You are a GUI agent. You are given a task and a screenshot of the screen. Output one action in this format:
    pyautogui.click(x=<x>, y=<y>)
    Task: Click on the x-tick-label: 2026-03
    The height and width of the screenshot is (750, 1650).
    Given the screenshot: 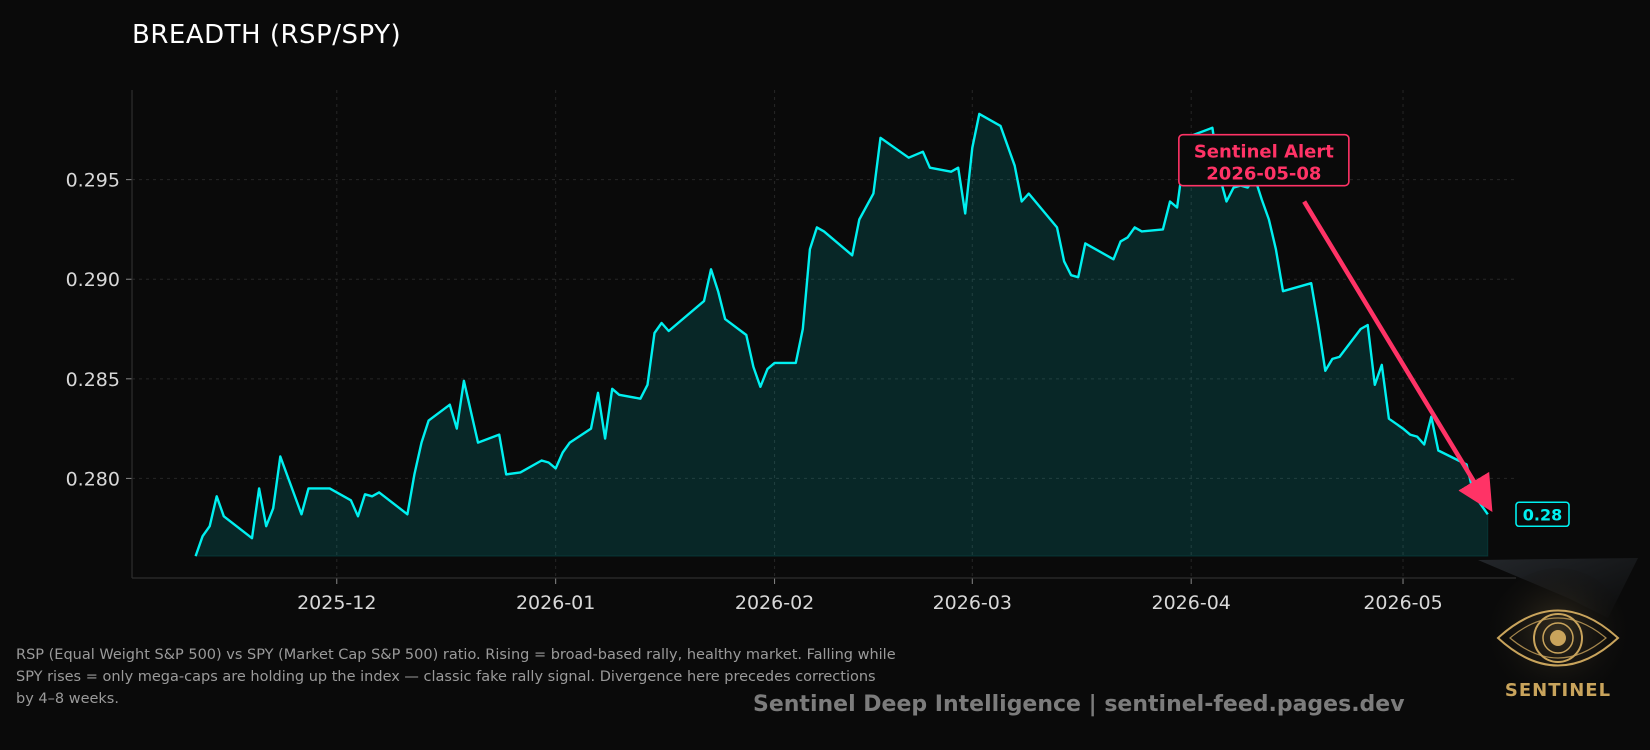 What is the action you would take?
    pyautogui.click(x=972, y=603)
    